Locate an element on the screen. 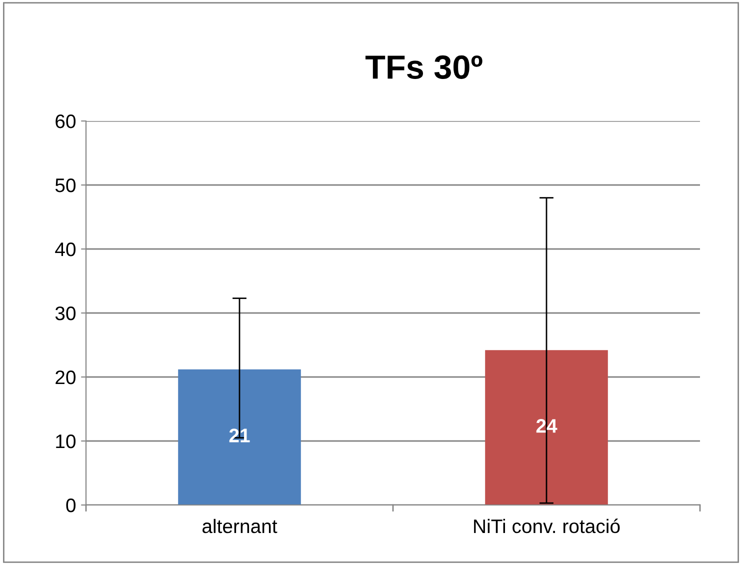 The height and width of the screenshot is (565, 742). y-tick-label: 60 is located at coordinates (66, 121).